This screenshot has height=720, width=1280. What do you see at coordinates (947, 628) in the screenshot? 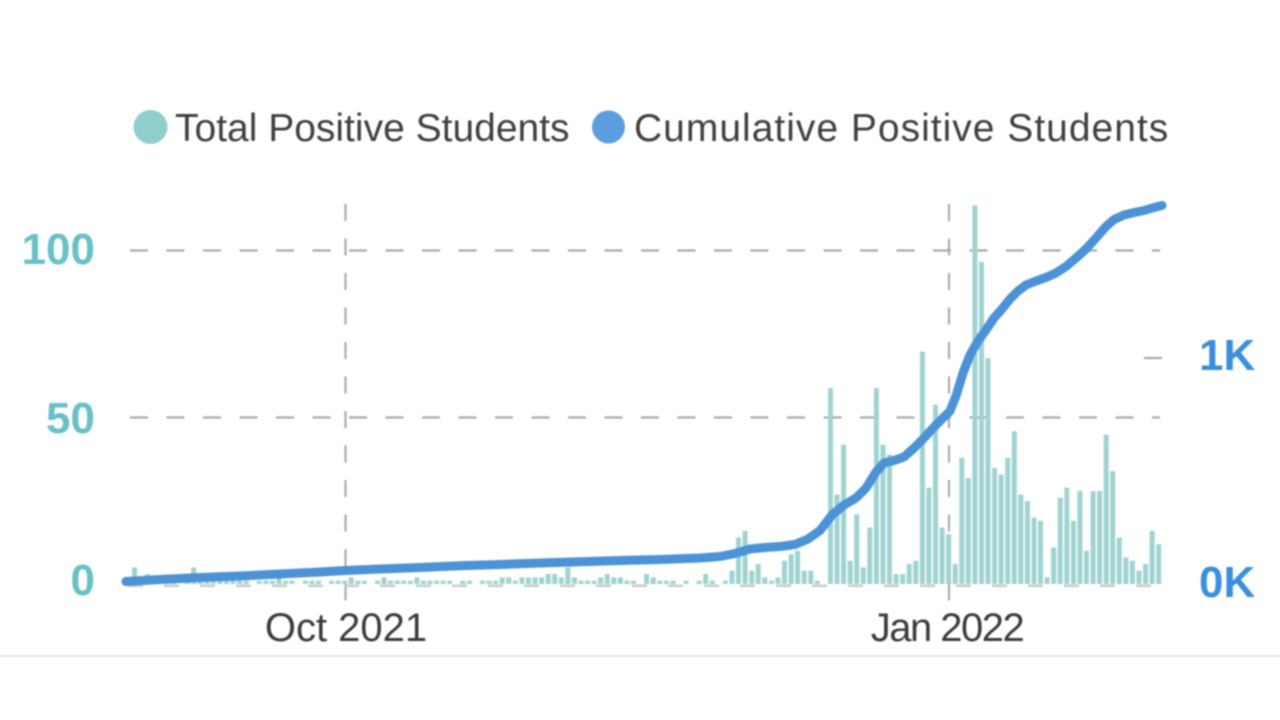
I see `svg-text: Jan 2022` at bounding box center [947, 628].